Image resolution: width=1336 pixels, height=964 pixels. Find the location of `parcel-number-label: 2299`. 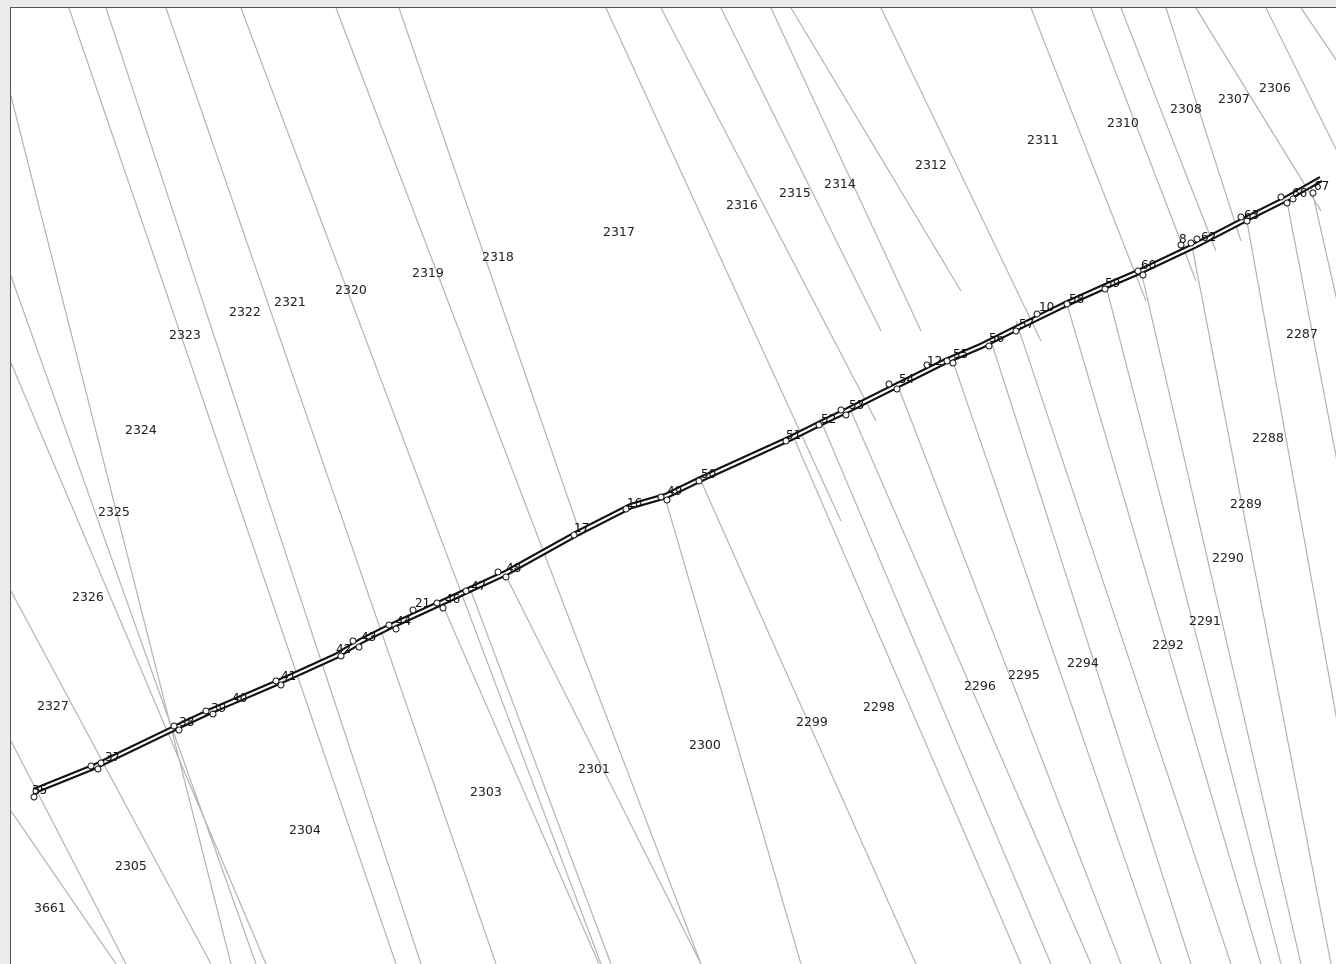

parcel-number-label: 2299 is located at coordinates (812, 721).